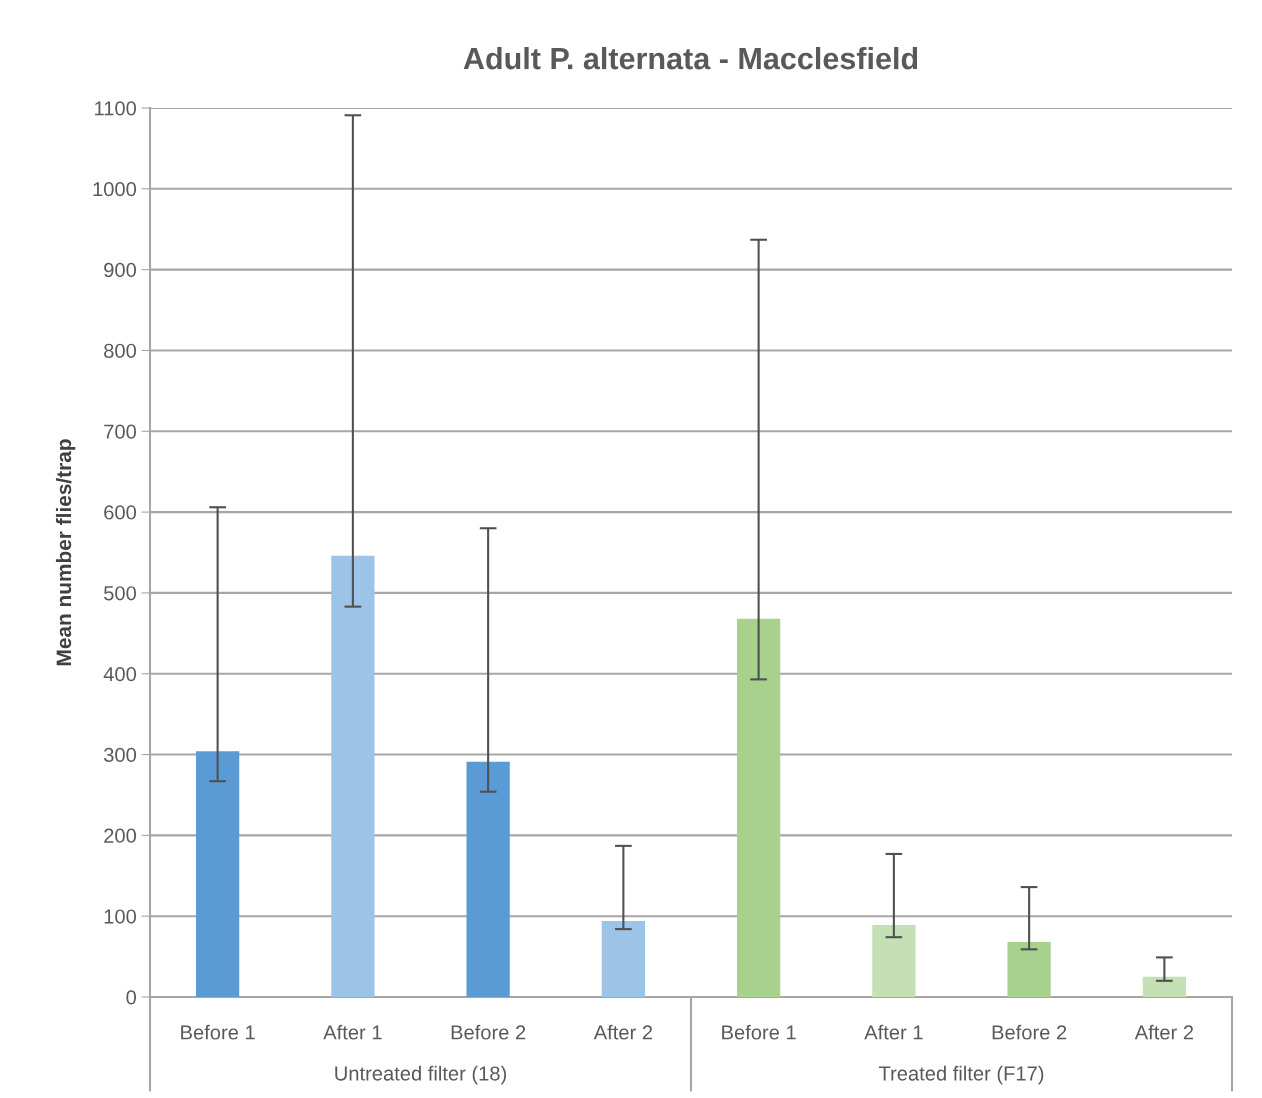  I want to click on y-axis-title: Mean number flies/trap, so click(65, 552).